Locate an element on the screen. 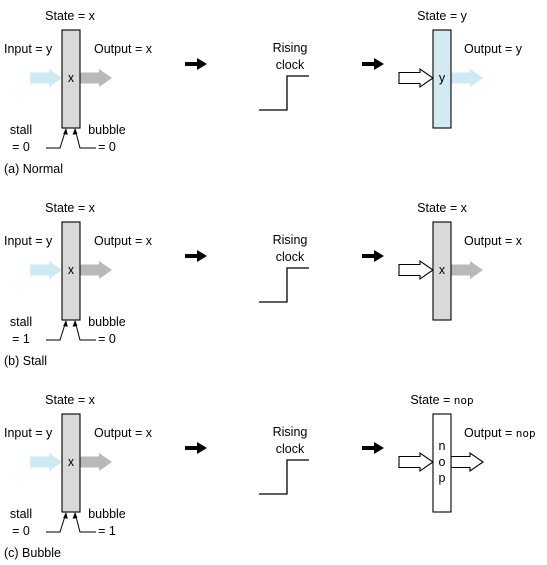 The width and height of the screenshot is (547, 565). state-label: State = y is located at coordinates (442, 16).